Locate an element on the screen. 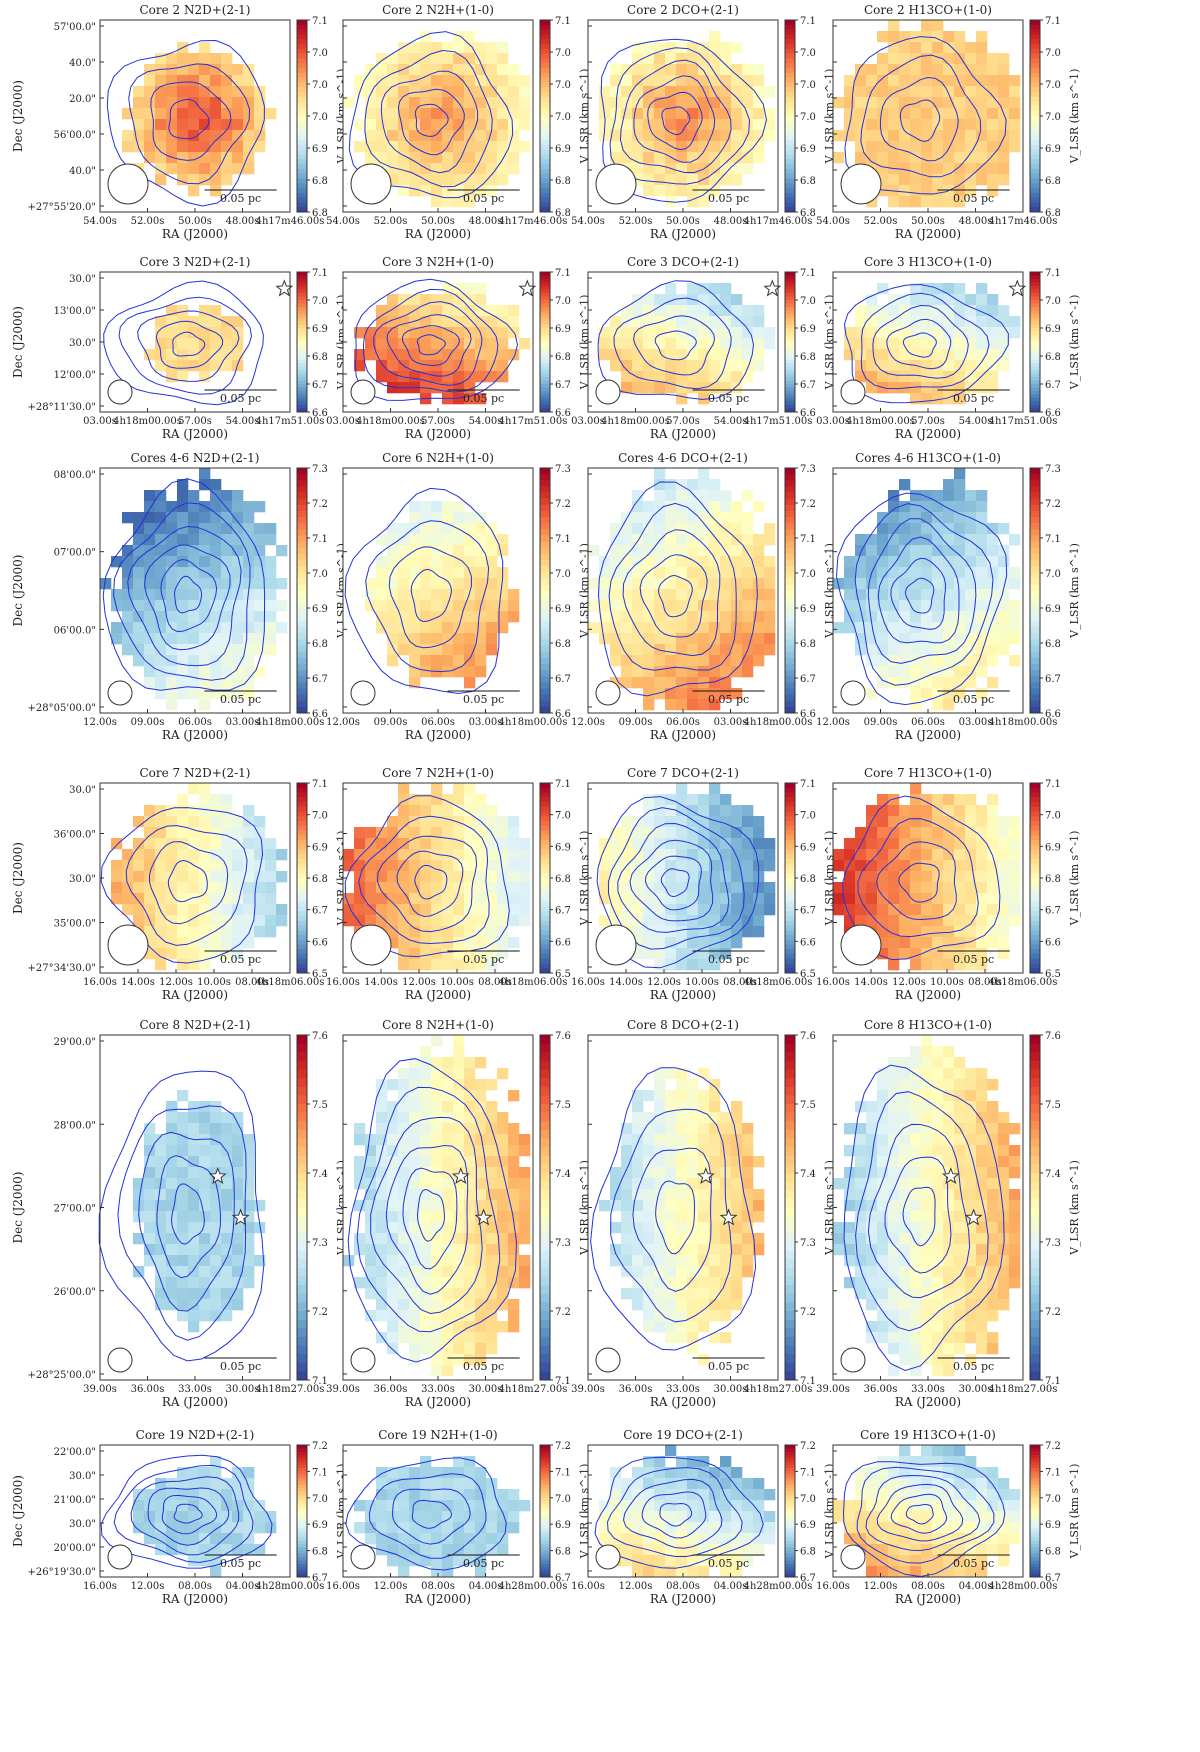  colorbar-tick-label: 6.6 is located at coordinates (1053, 942).